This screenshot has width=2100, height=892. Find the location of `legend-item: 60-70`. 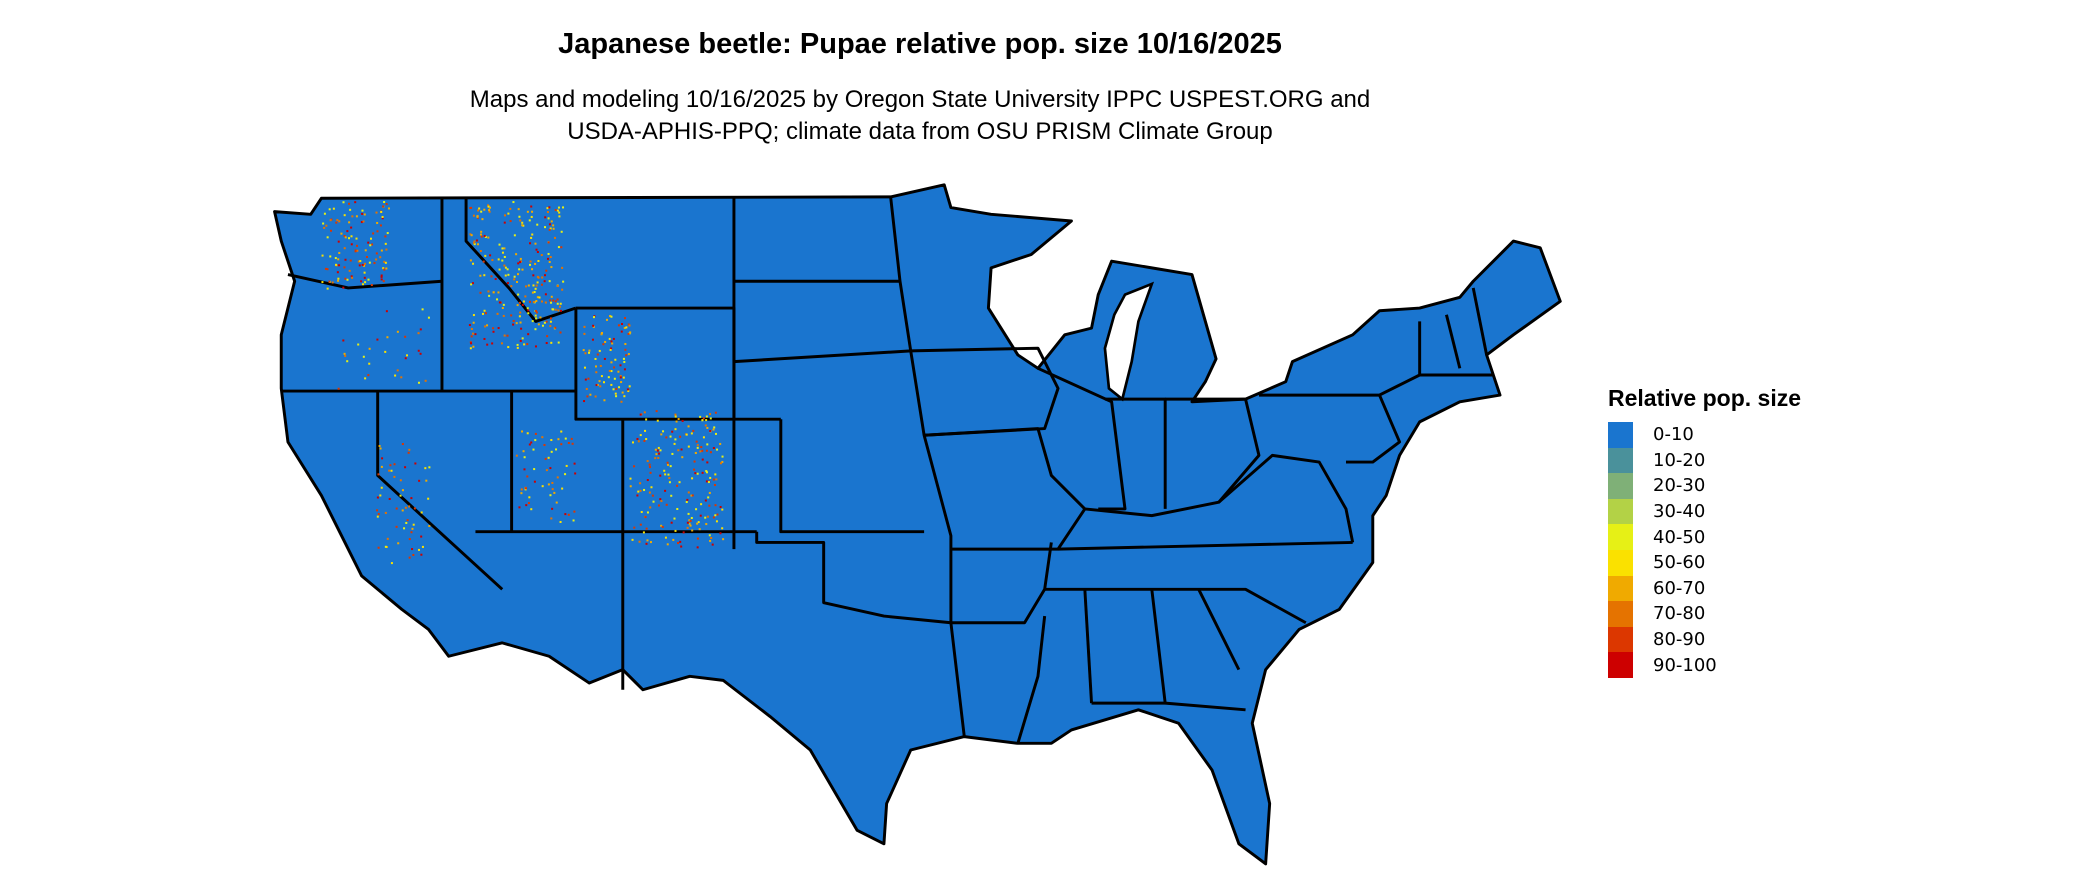

legend-item: 60-70 is located at coordinates (1704, 588).